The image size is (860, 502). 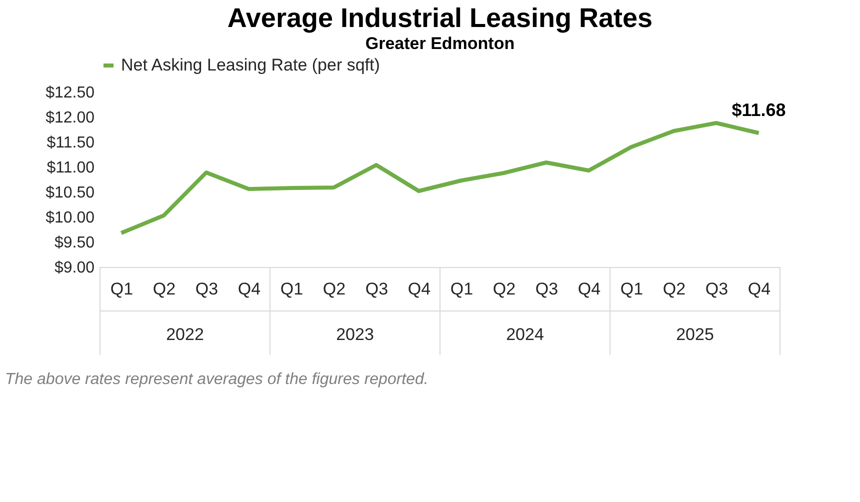 I want to click on chart-title: Average Industrial Leasing Rates, so click(x=440, y=18).